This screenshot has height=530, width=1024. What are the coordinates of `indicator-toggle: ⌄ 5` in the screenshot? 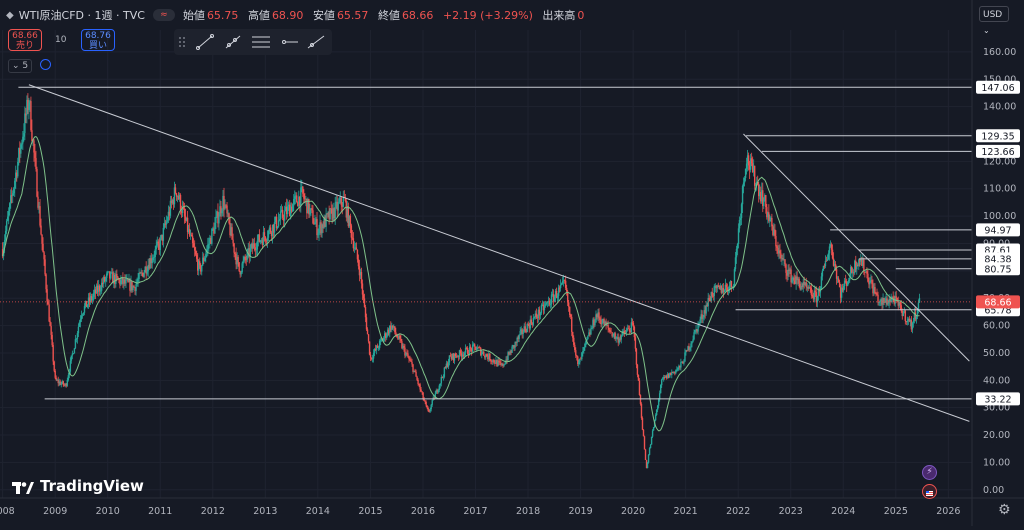 It's located at (20, 66).